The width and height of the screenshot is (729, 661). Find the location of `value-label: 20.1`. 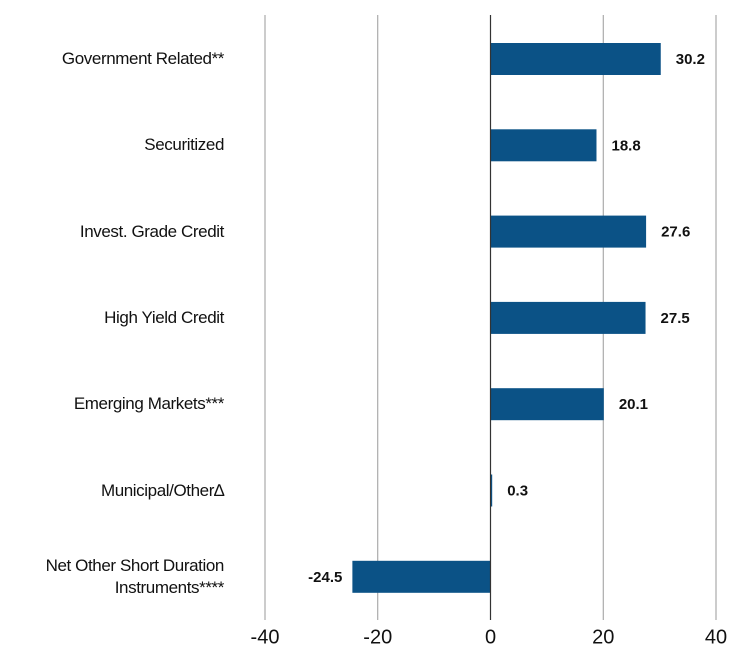

value-label: 20.1 is located at coordinates (633, 404).